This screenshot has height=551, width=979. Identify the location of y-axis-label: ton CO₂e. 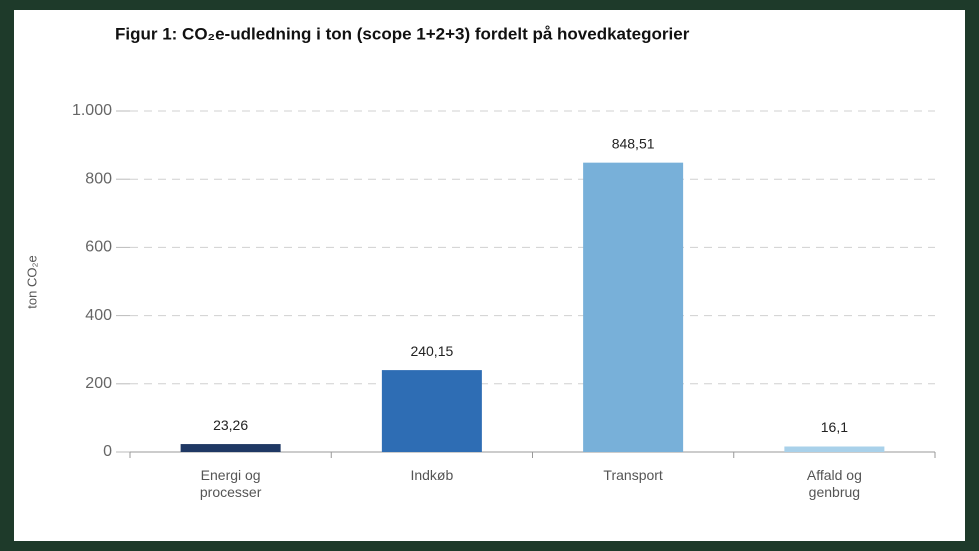
(31, 281).